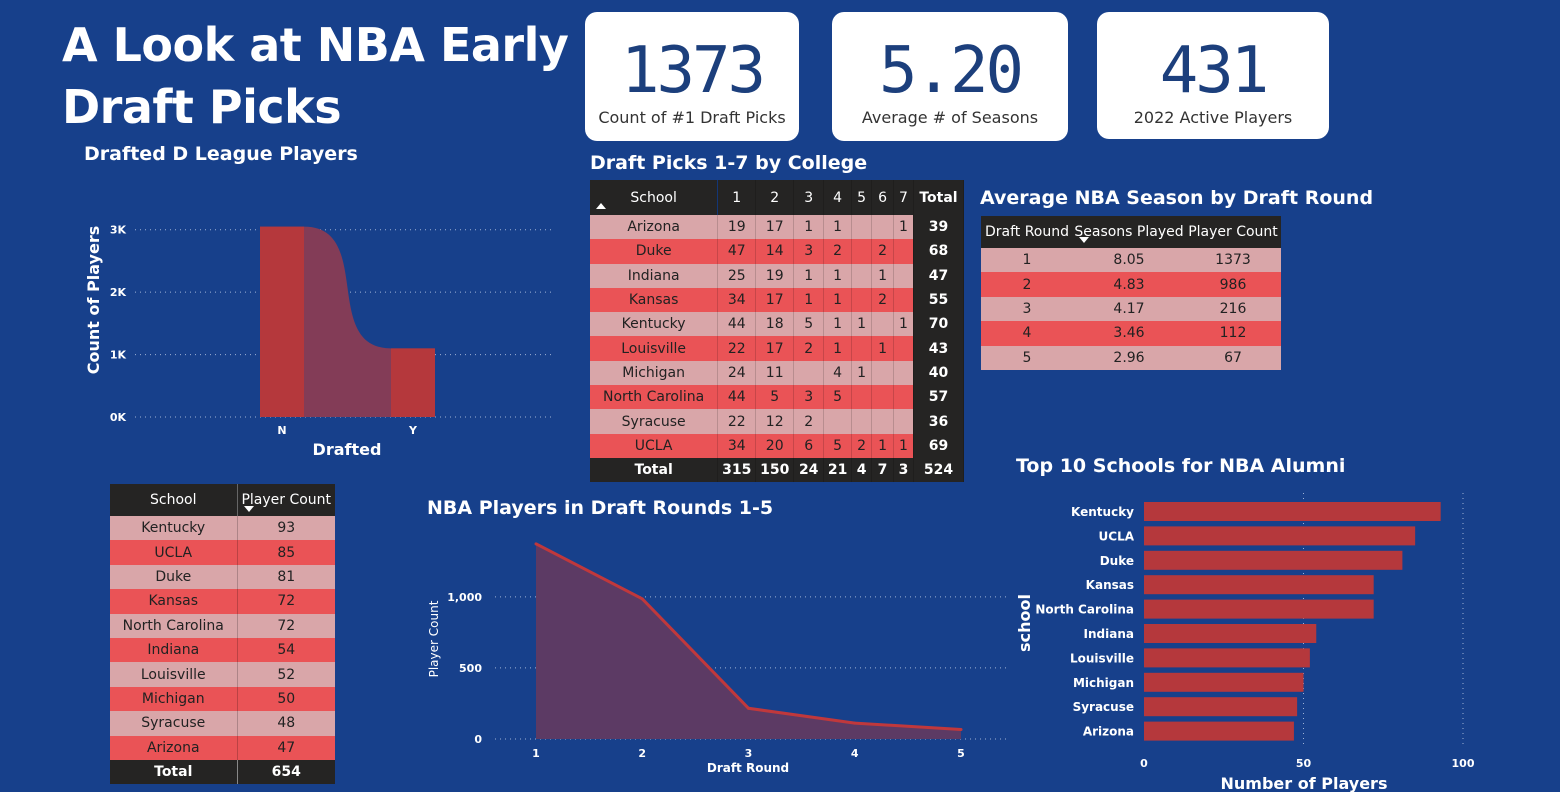 The height and width of the screenshot is (792, 1560). Describe the element at coordinates (748, 768) in the screenshot. I see `x-axis-label: Draft Round` at that location.